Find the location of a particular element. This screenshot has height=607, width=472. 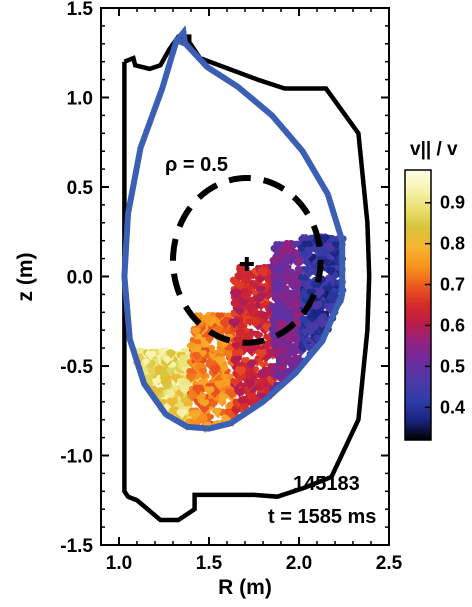

x-tick-label: 2.0 is located at coordinates (299, 563).